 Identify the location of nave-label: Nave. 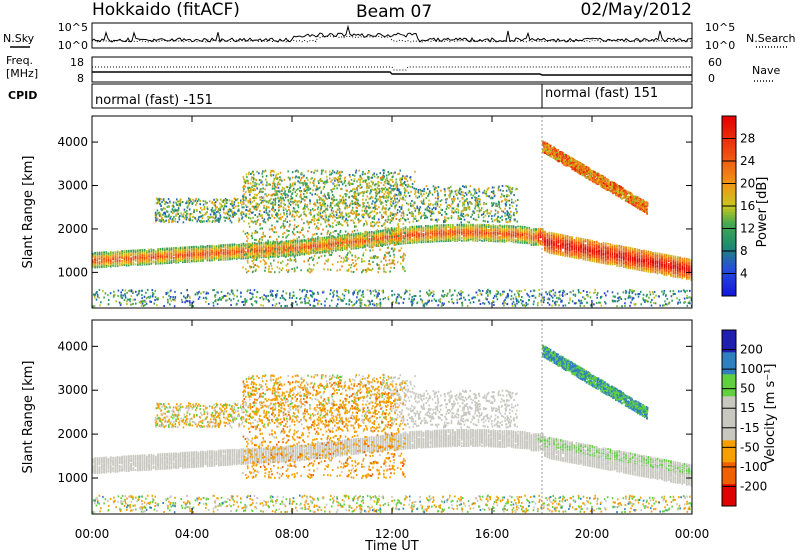
(766, 70).